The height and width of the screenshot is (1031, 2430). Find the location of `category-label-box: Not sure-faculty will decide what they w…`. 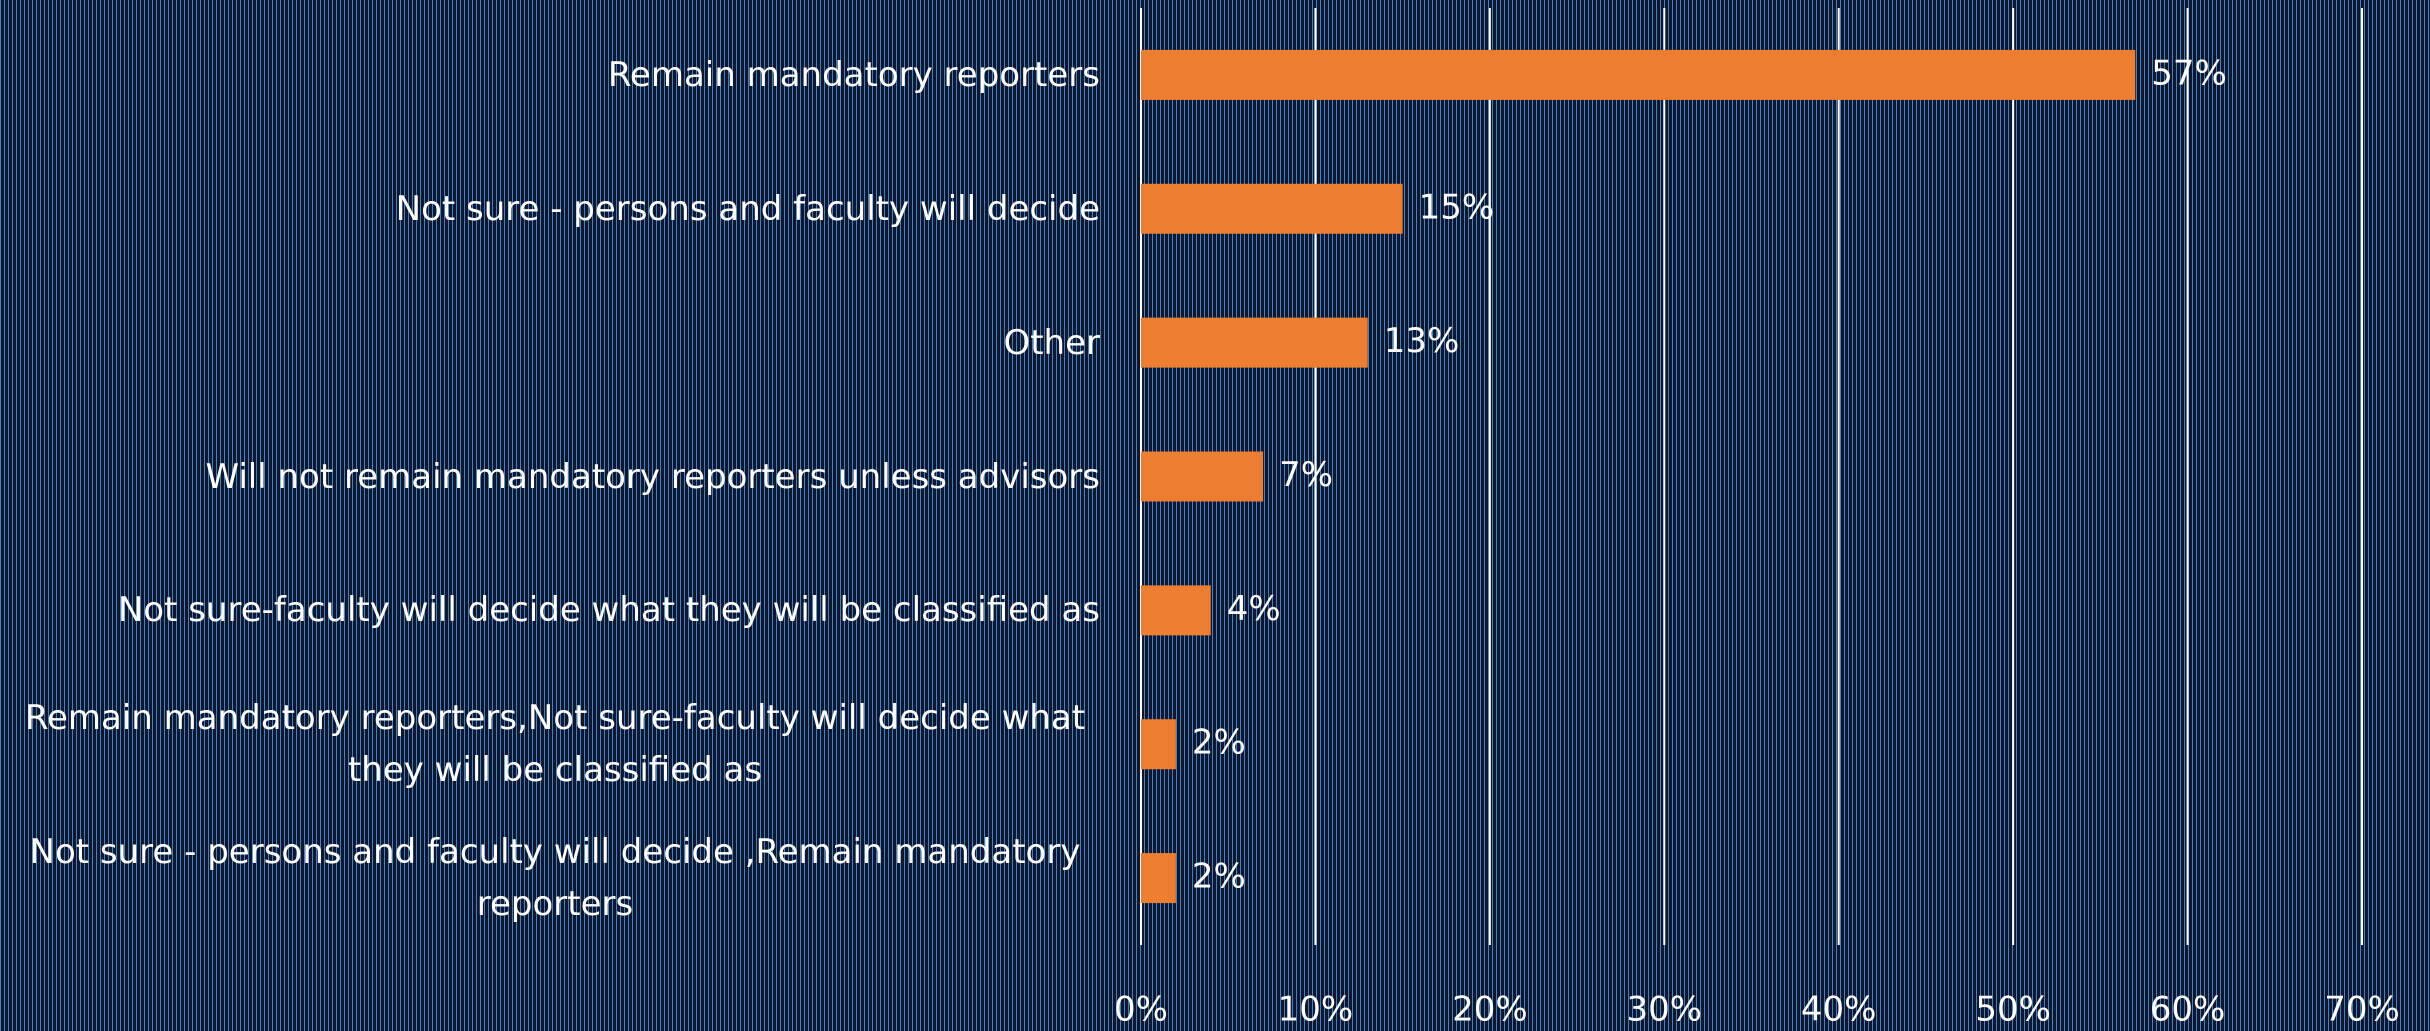

category-label-box: Not sure-faculty will decide what they w… is located at coordinates (550, 610).